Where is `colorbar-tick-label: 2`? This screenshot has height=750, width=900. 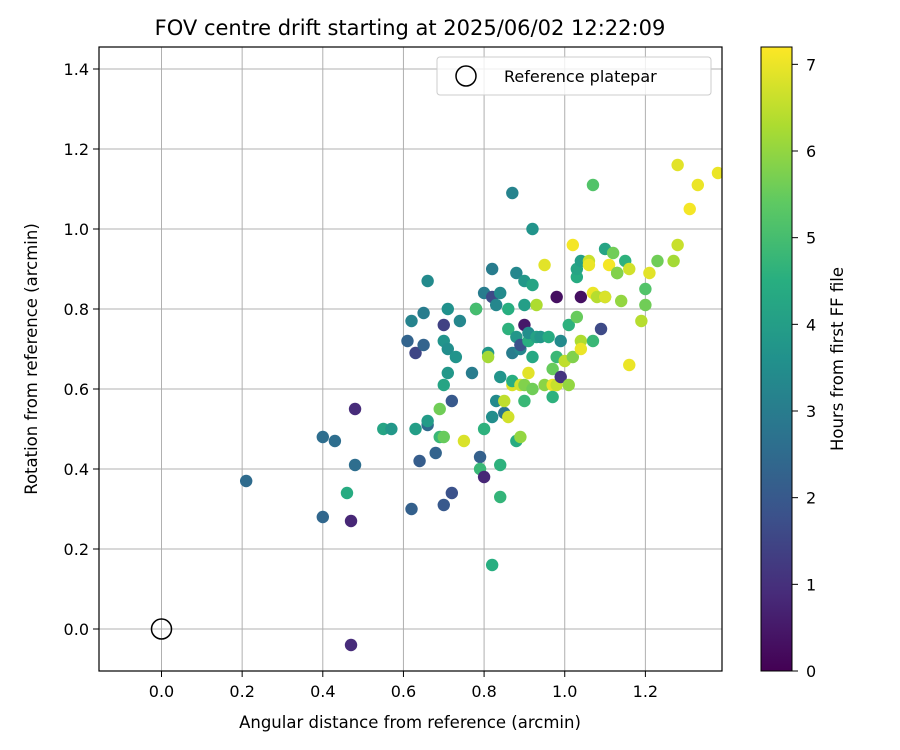
colorbar-tick-label: 2 is located at coordinates (811, 498).